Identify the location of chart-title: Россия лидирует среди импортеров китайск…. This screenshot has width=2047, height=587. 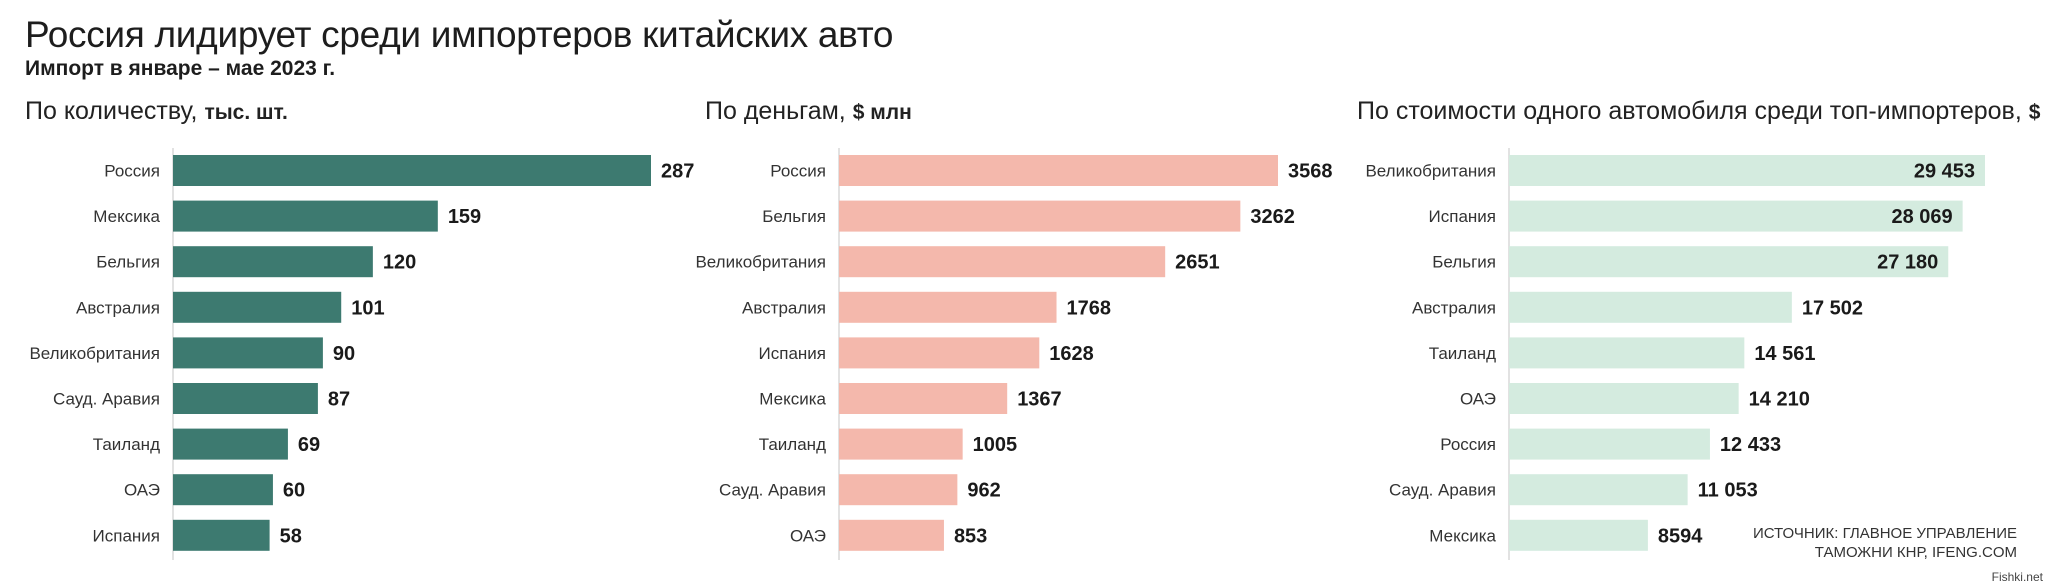
(459, 34).